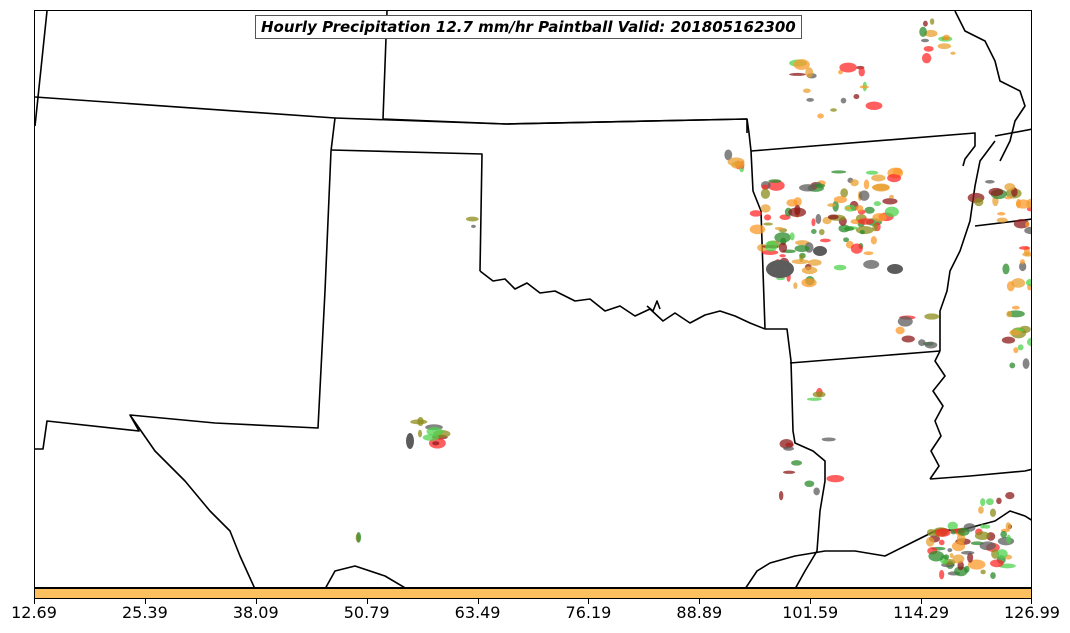 This screenshot has width=1070, height=633. What do you see at coordinates (1012, 132) in the screenshot?
I see `tn-border` at bounding box center [1012, 132].